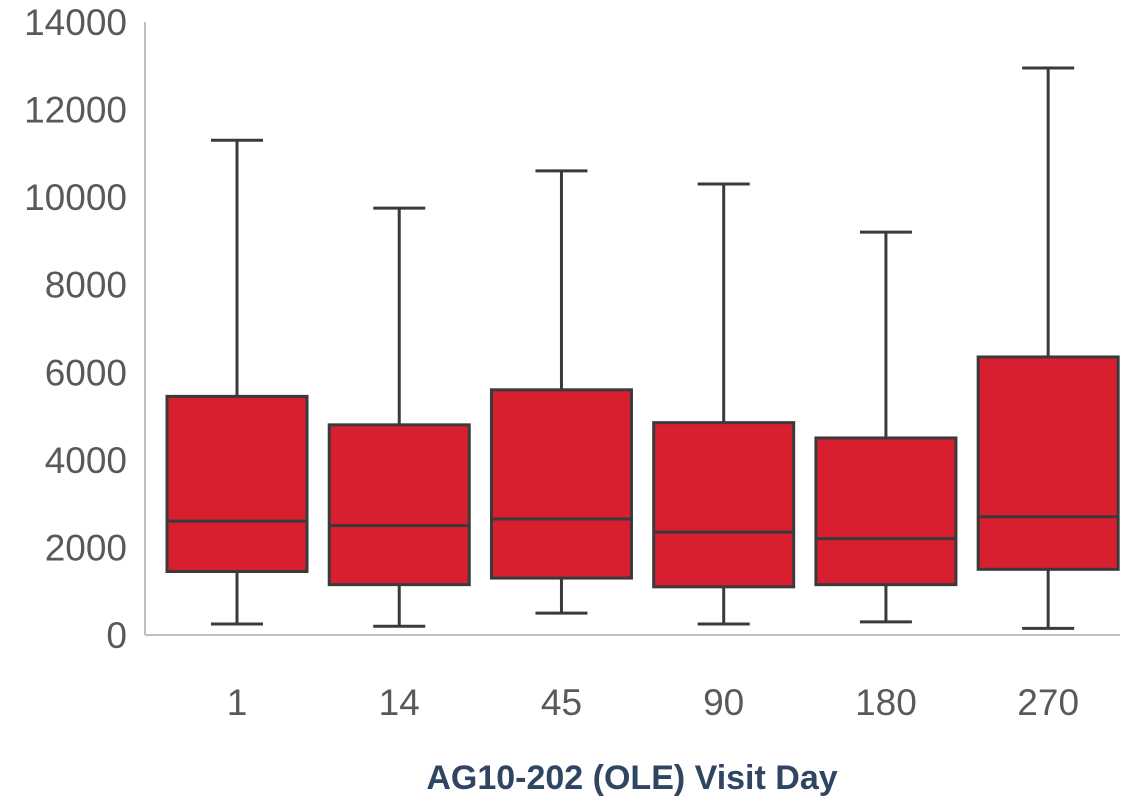 The height and width of the screenshot is (796, 1122). What do you see at coordinates (886, 702) in the screenshot?
I see `x-tick-label: 180` at bounding box center [886, 702].